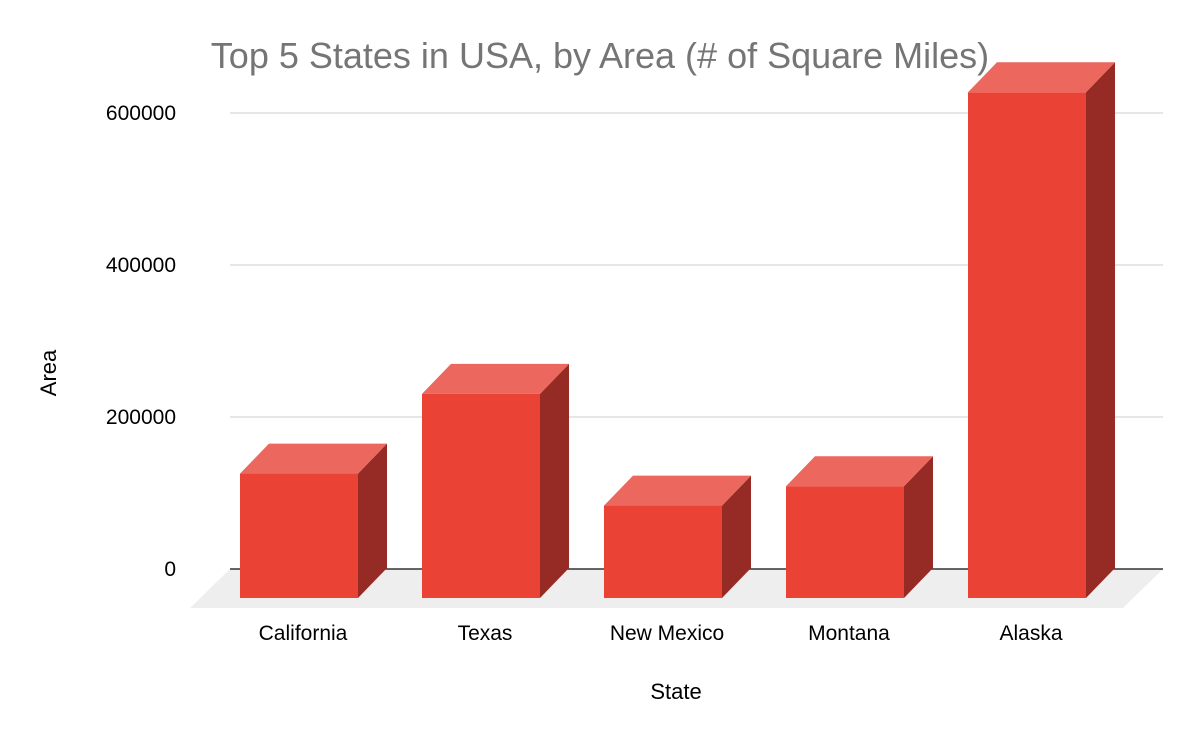  Describe the element at coordinates (48, 372) in the screenshot. I see `y-axis-label: Area` at that location.